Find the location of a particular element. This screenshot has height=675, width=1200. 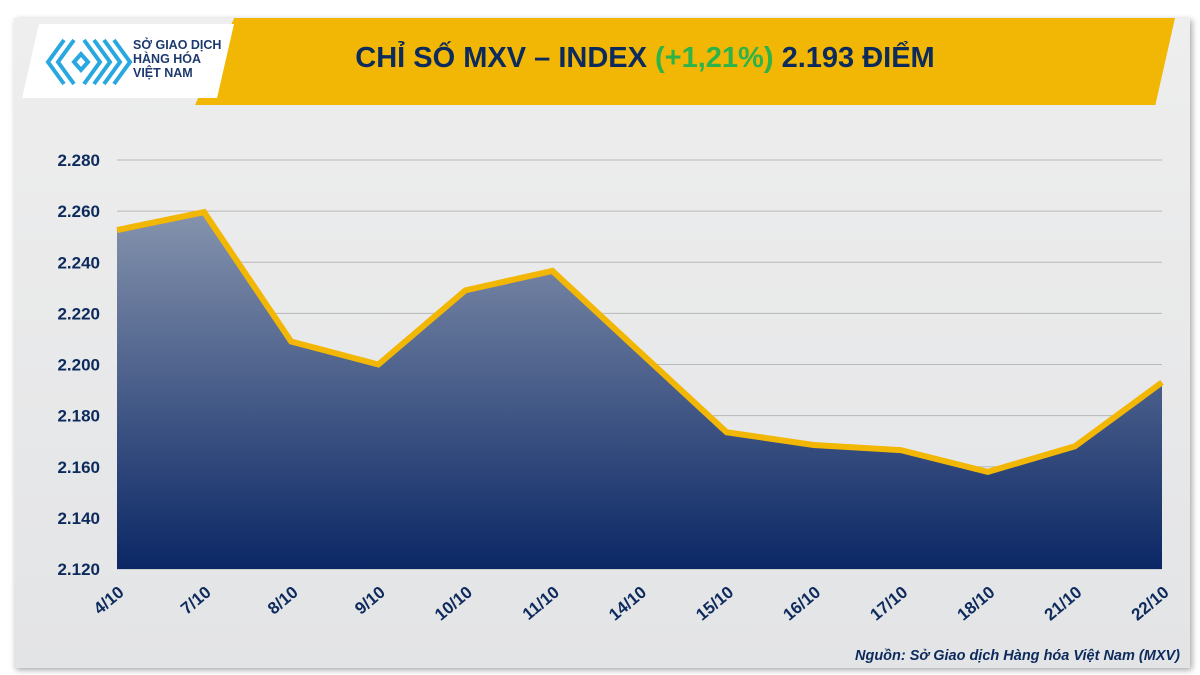

logo-line: HÀNG HÓA is located at coordinates (167, 59).